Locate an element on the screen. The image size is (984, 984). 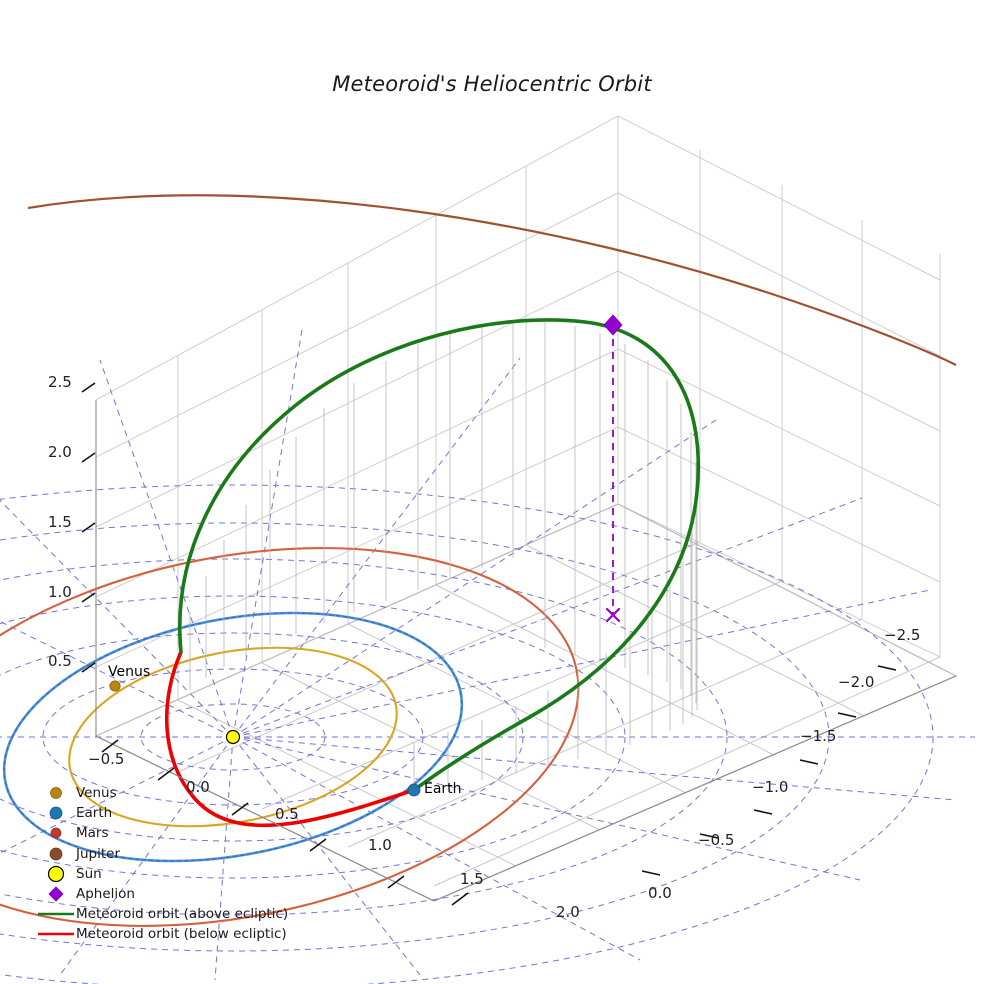
z-tick-label-4: 2.5 is located at coordinates (60, 382).